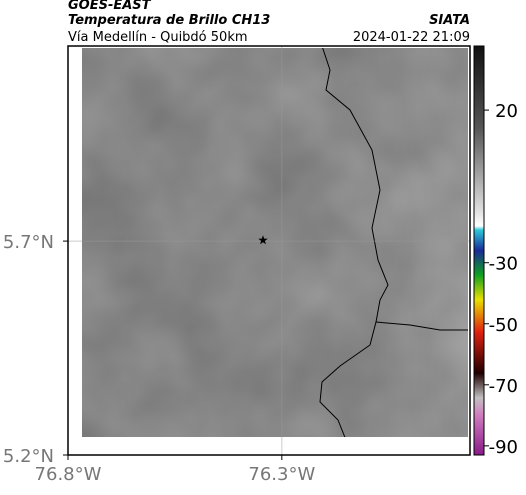  Describe the element at coordinates (68, 474) in the screenshot. I see `x-tick-label: 76.8°W` at that location.